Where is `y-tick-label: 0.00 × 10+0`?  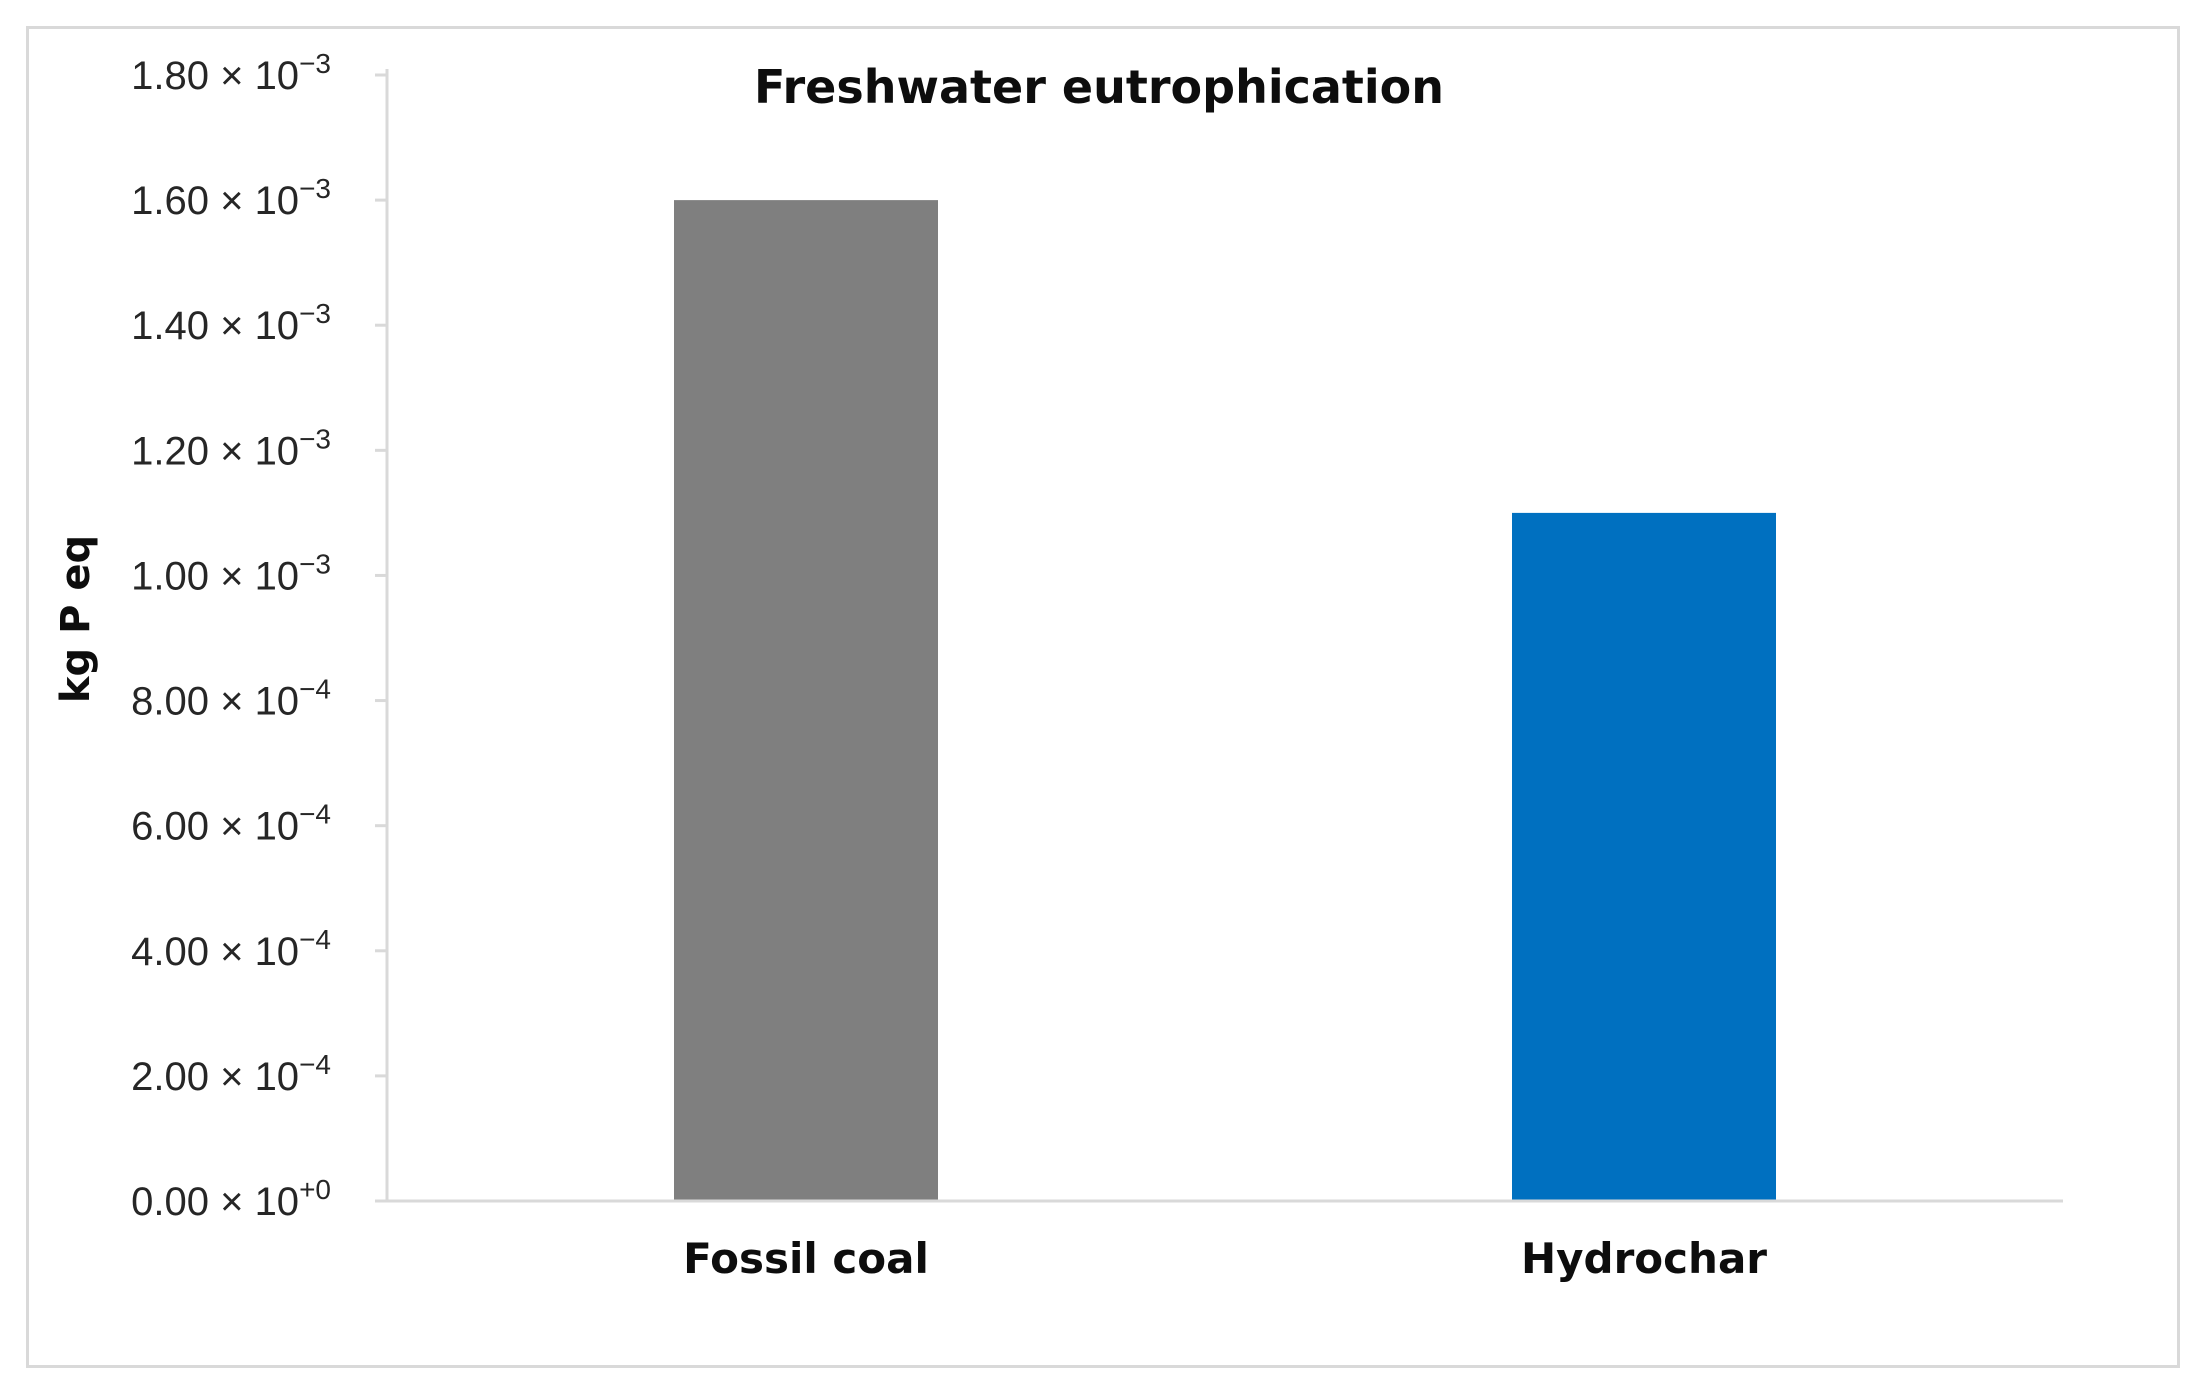
y-tick-label: 0.00 × 10+0 is located at coordinates (231, 1199).